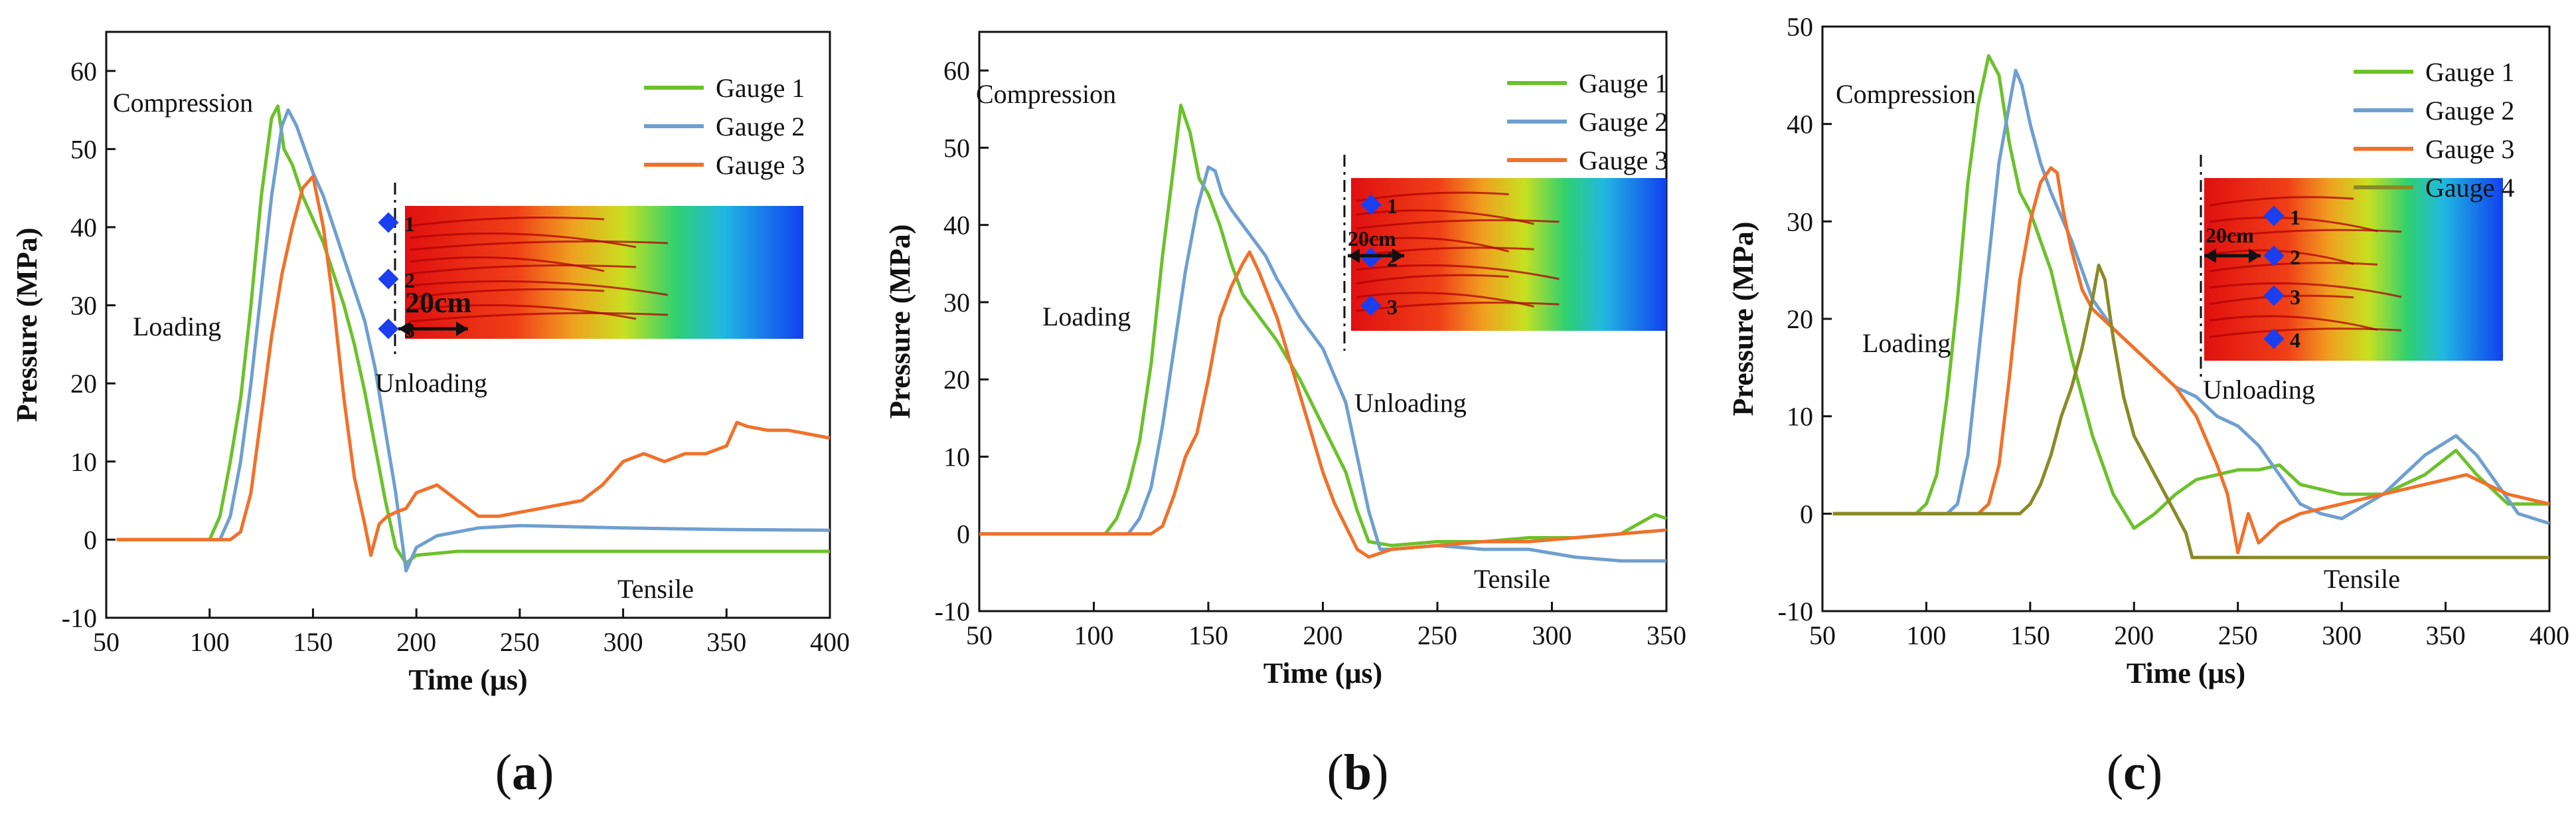 This screenshot has width=2576, height=829. I want to click on panel-label-a: (a), so click(524, 772).